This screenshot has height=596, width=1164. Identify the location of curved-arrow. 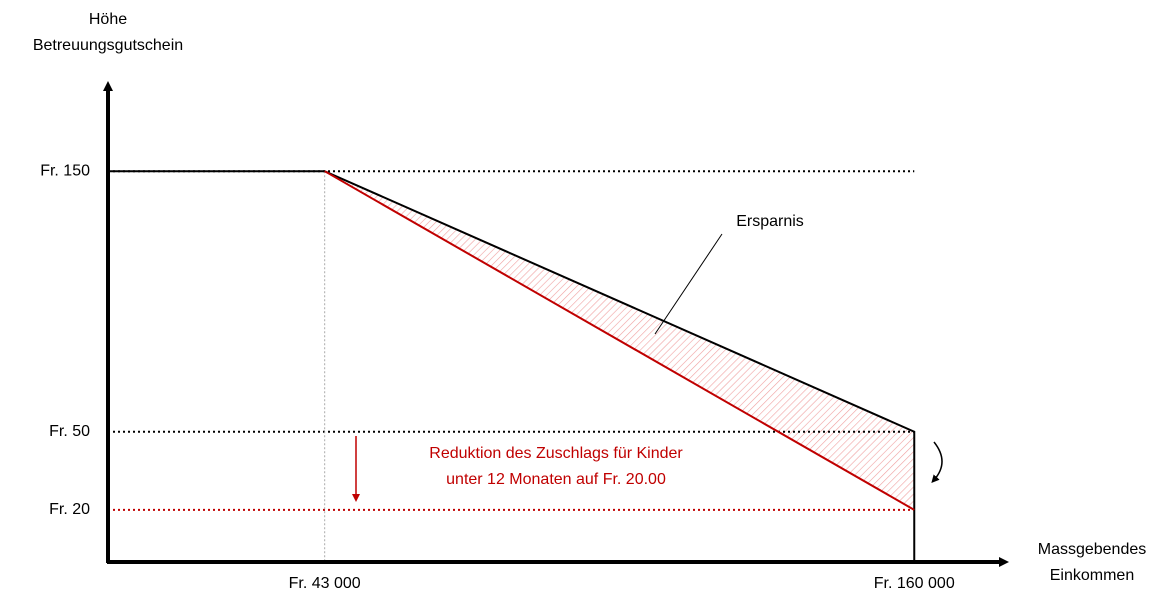
(937, 462).